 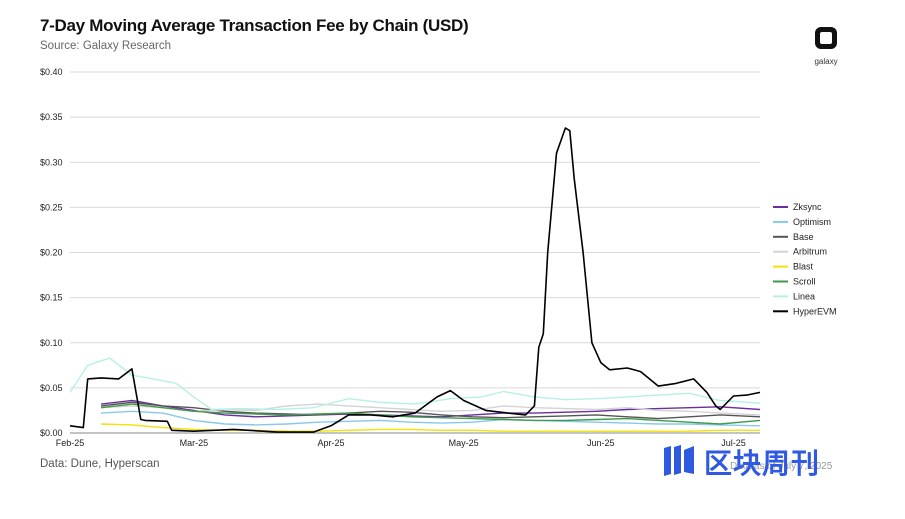 What do you see at coordinates (803, 237) in the screenshot?
I see `legend-label: Base` at bounding box center [803, 237].